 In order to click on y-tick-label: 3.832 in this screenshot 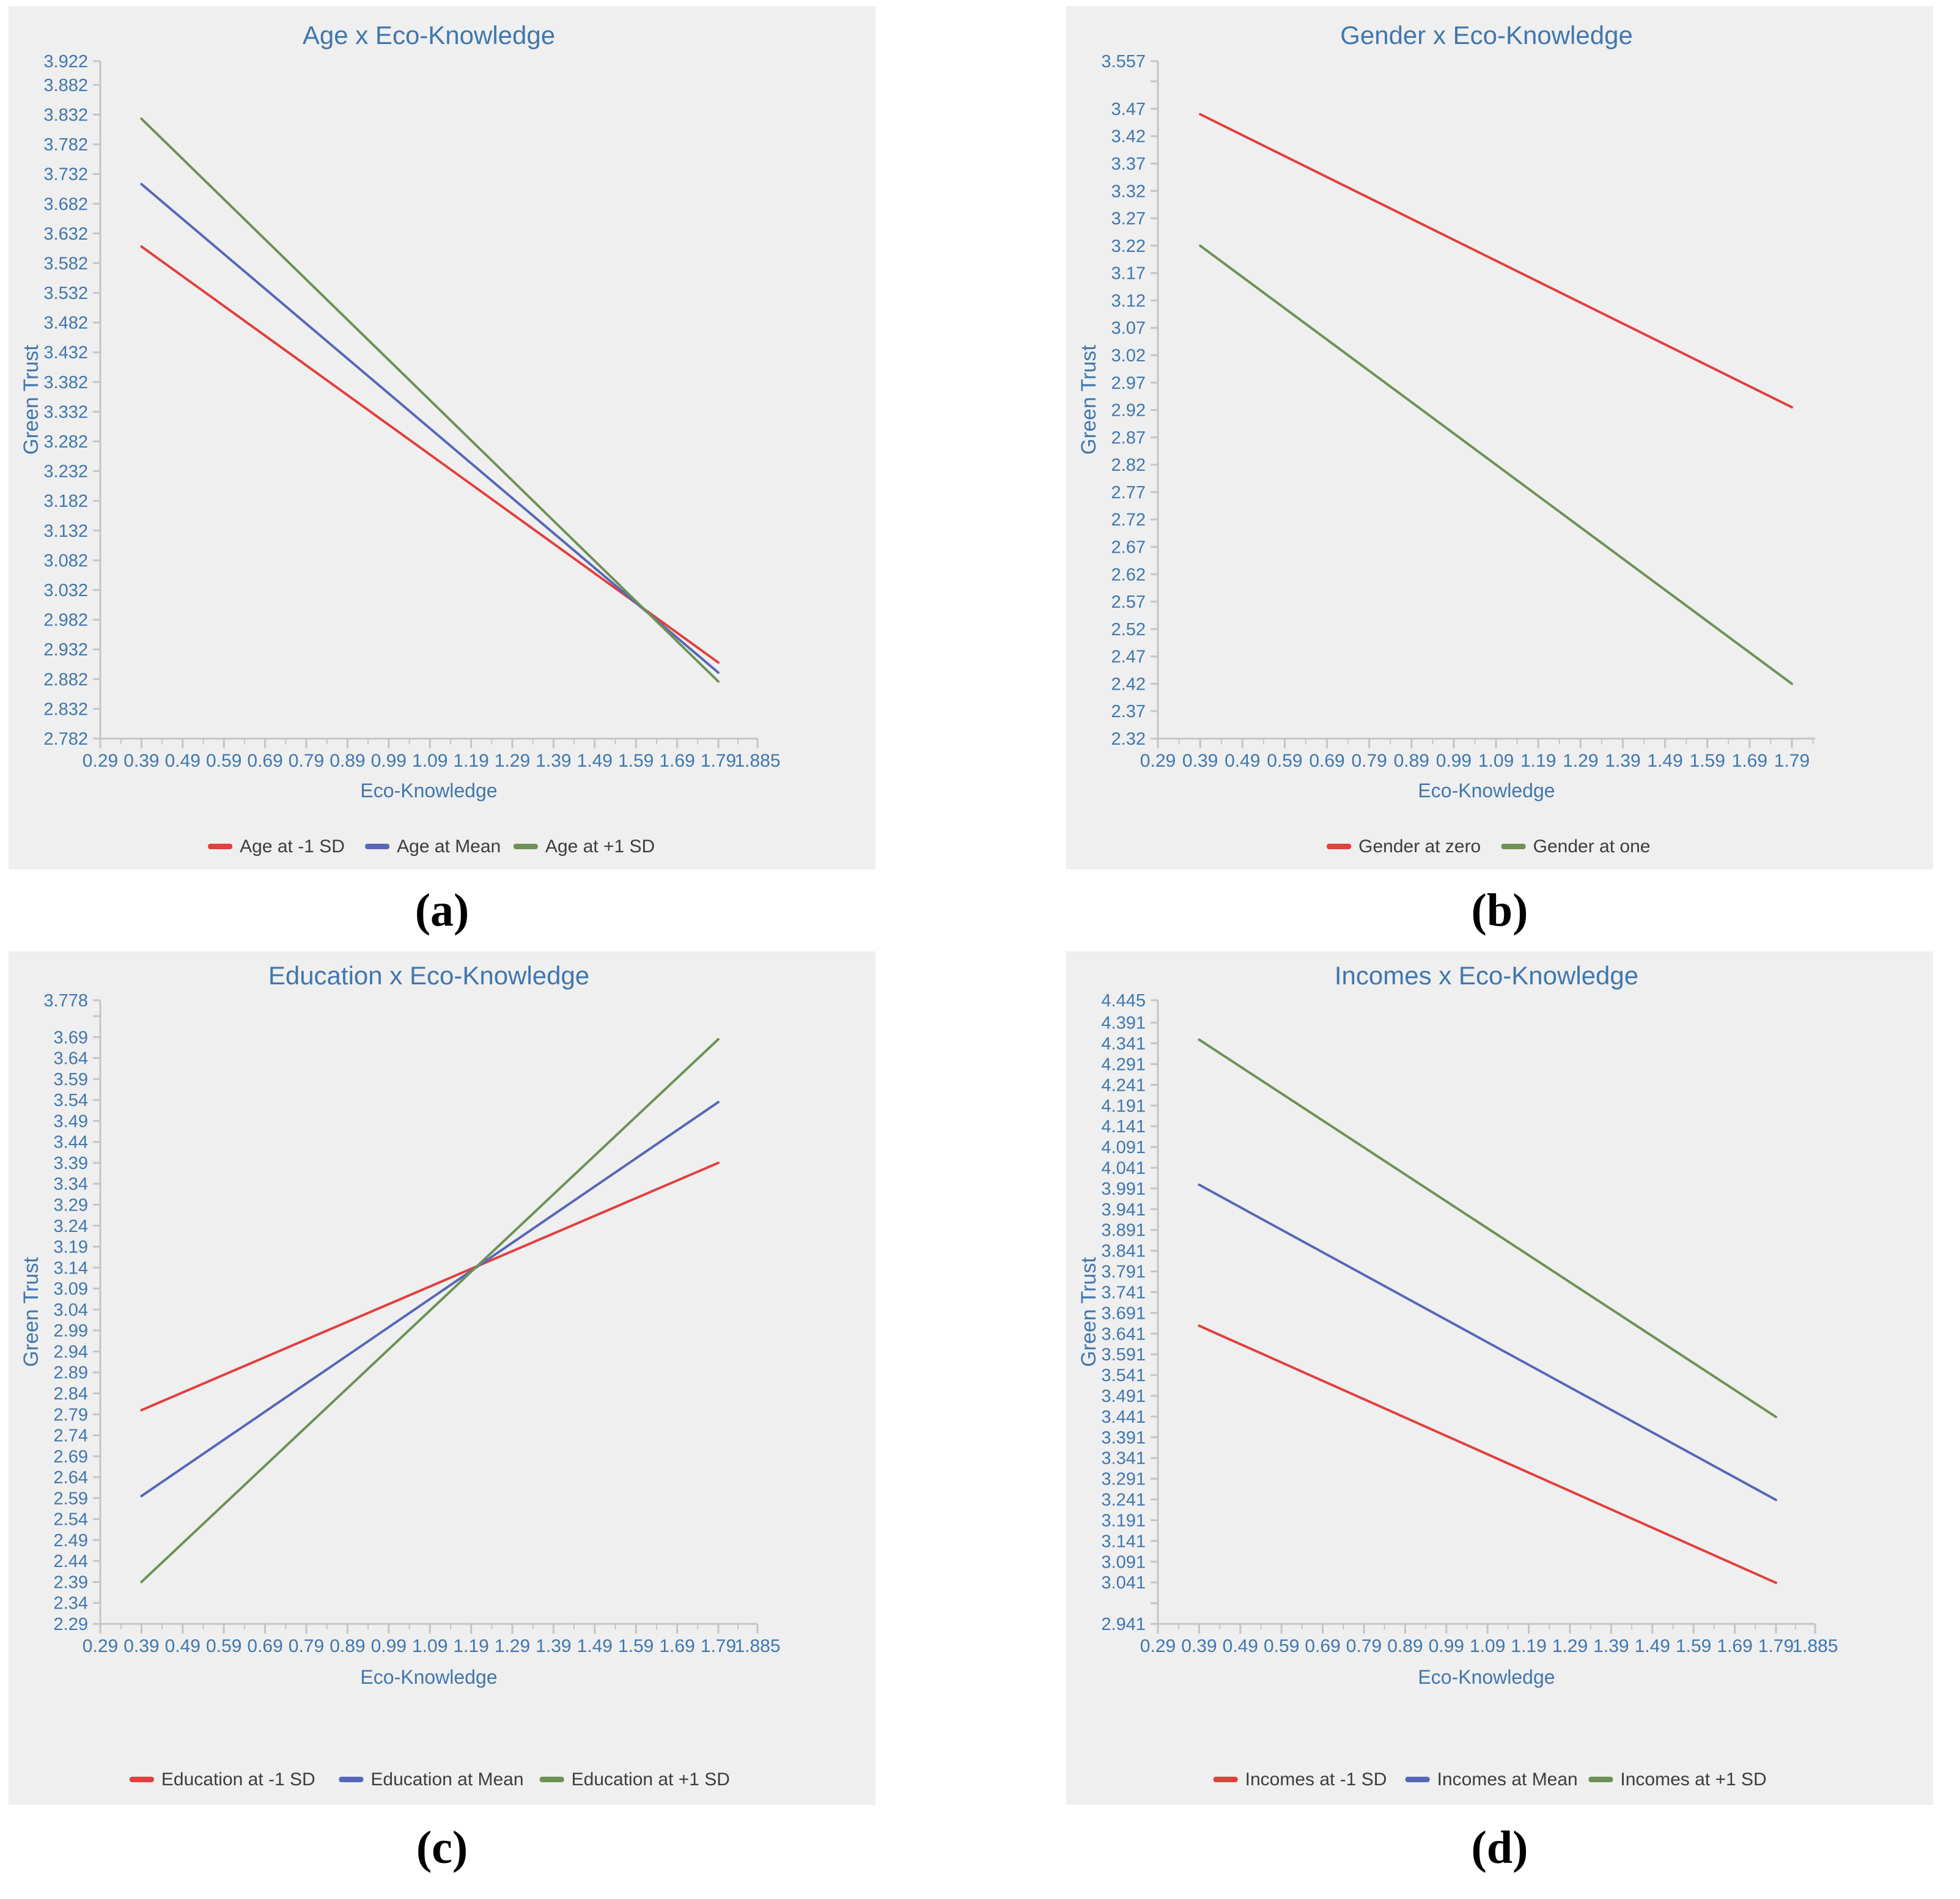, I will do `click(65, 115)`.